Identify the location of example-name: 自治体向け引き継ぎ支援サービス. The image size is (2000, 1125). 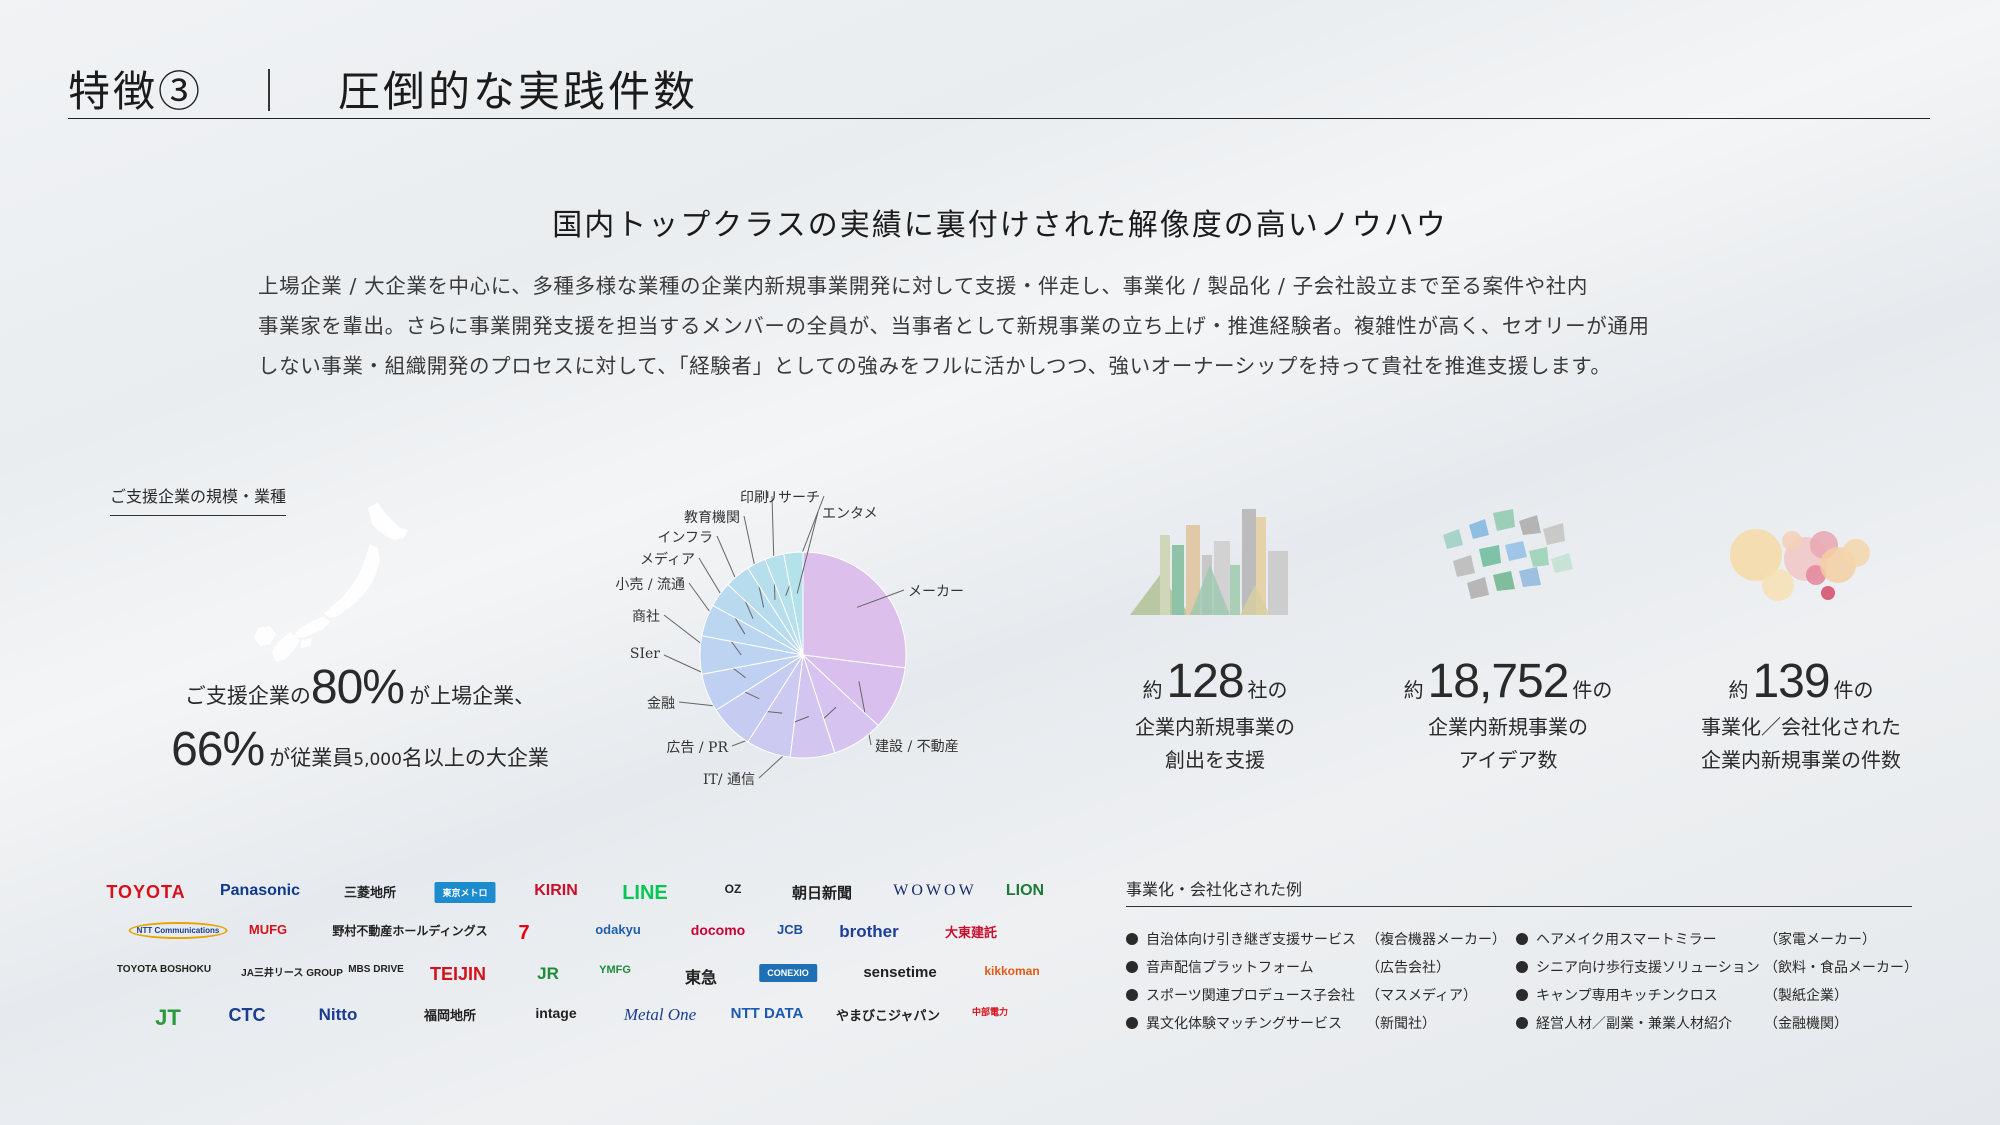
(1251, 940).